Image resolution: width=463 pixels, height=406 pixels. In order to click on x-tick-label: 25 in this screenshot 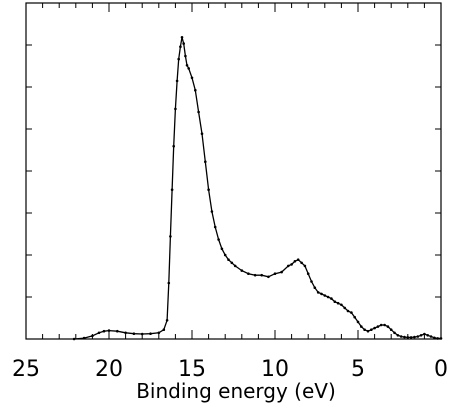, I will do `click(26, 369)`.